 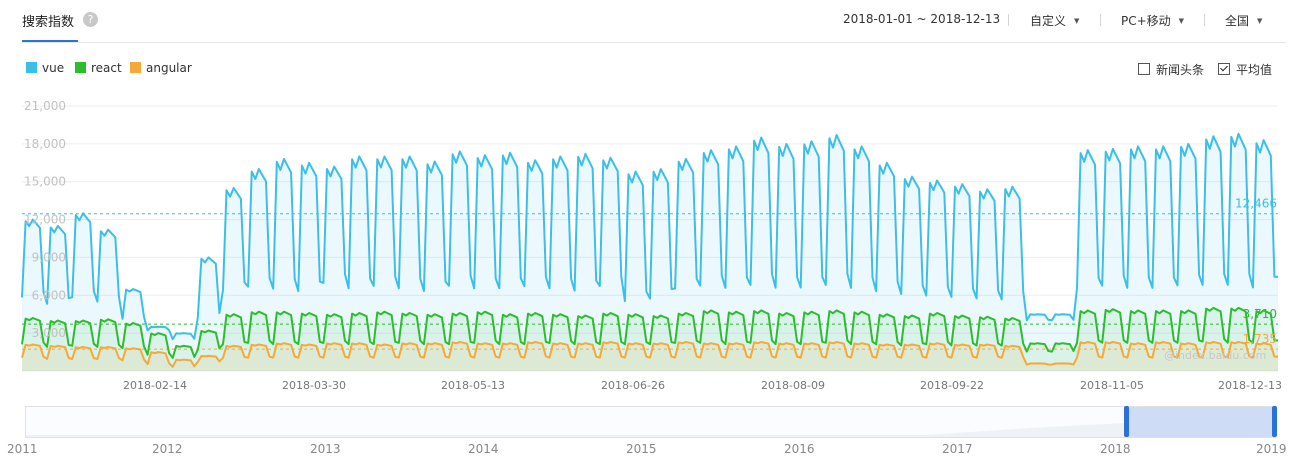 I want to click on y-axis-labels: 3,000 6,000 9,000 12,000 15,000 18,000 21,000, so click(x=45, y=219).